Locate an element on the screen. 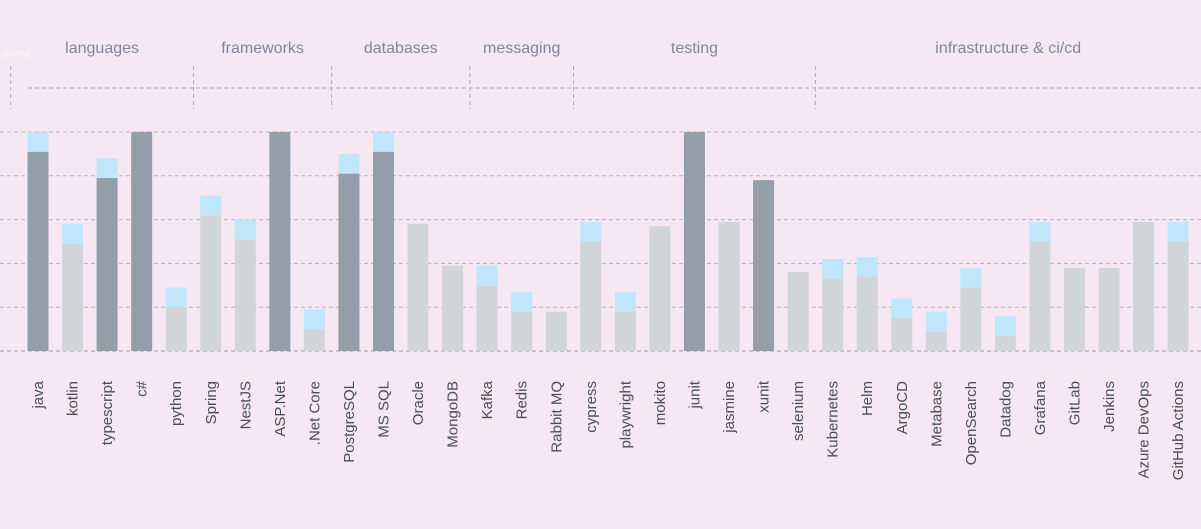 Image resolution: width=1201 pixels, height=529 pixels. tick-label: Jenkins is located at coordinates (1109, 406).